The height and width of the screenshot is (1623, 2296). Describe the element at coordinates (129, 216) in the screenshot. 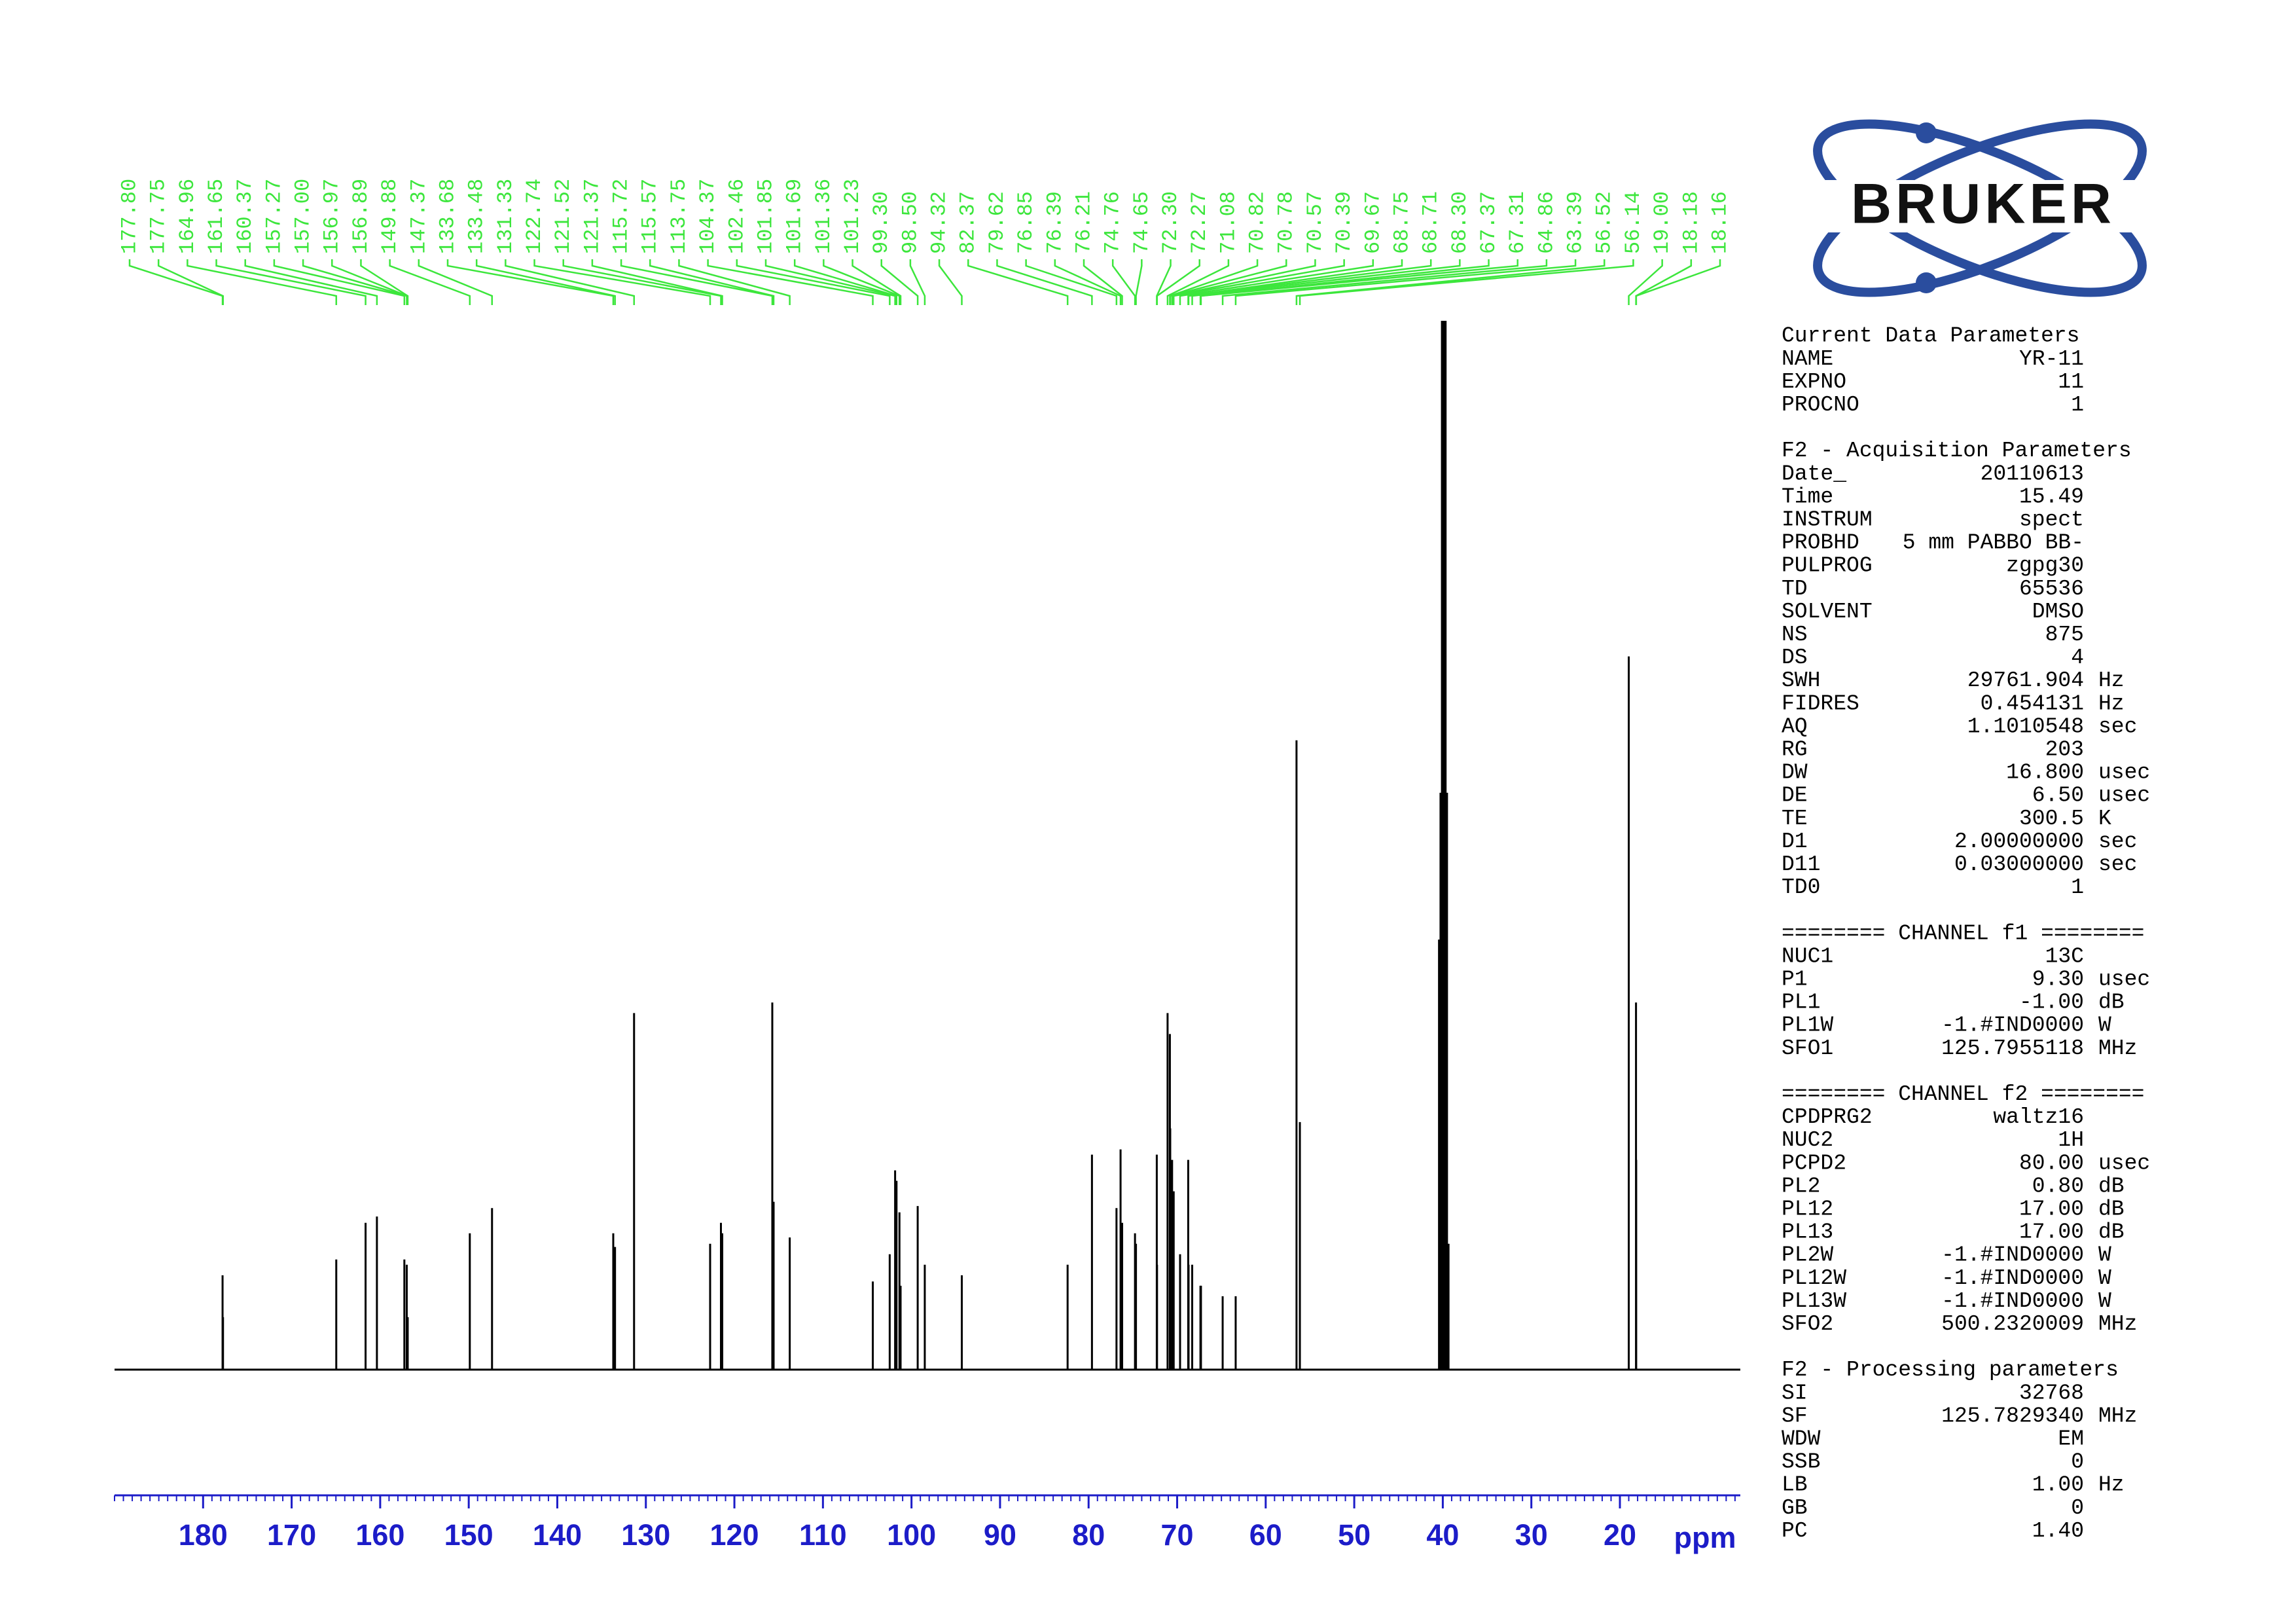

I see `peak-label: 177.80` at that location.